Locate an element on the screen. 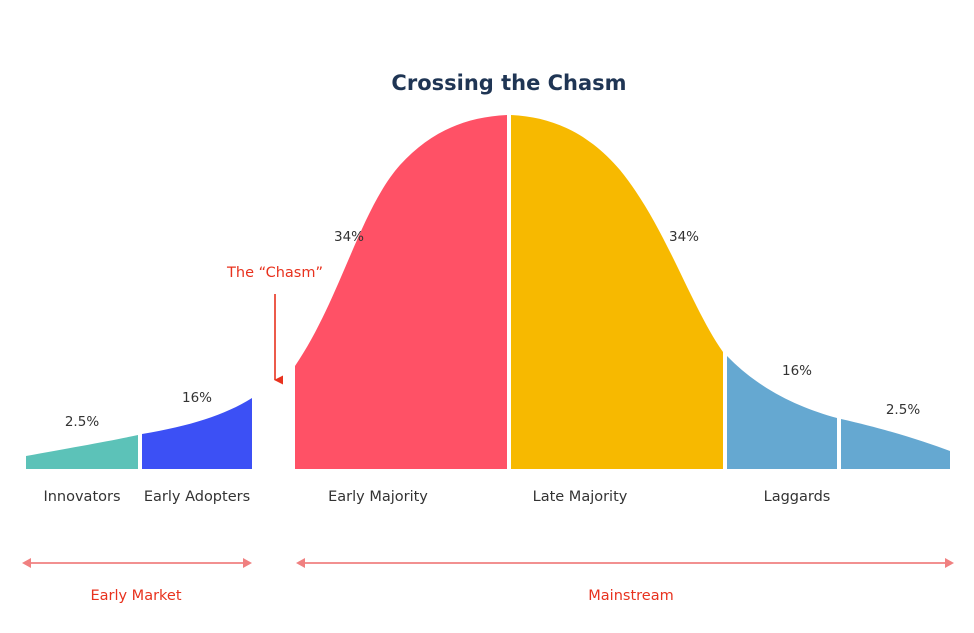 The image size is (974, 633). segment-label-early-adopters: Early Adopters is located at coordinates (197, 497).